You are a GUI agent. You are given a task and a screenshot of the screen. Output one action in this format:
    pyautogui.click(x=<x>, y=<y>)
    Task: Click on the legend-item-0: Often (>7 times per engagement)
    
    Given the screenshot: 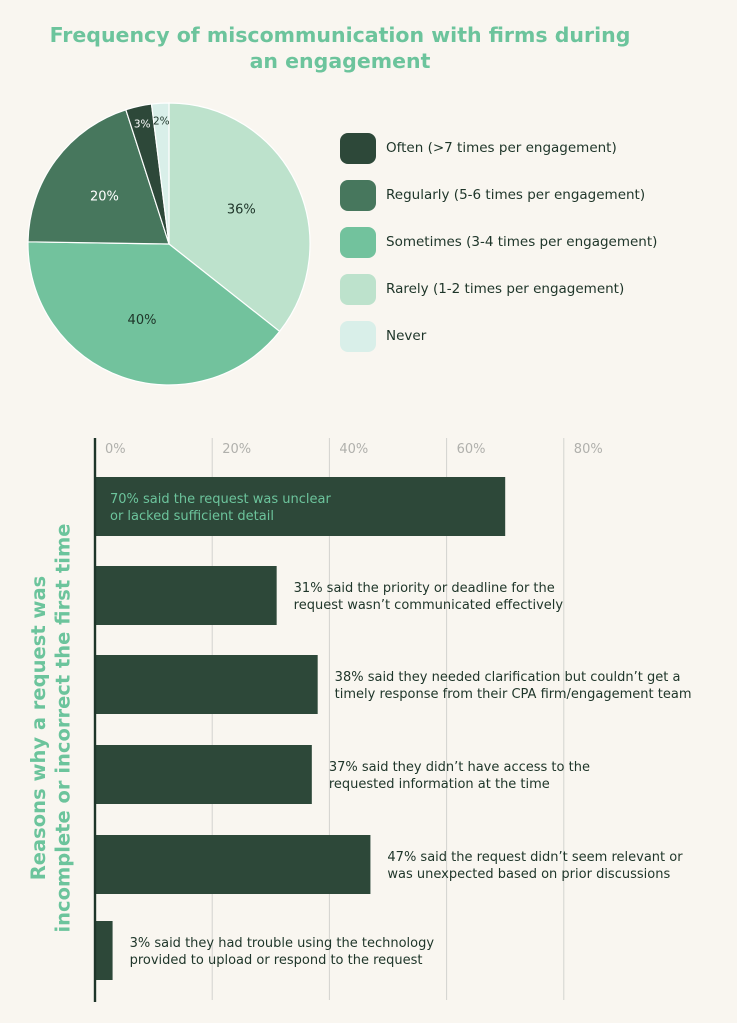 What is the action you would take?
    pyautogui.click(x=498, y=148)
    